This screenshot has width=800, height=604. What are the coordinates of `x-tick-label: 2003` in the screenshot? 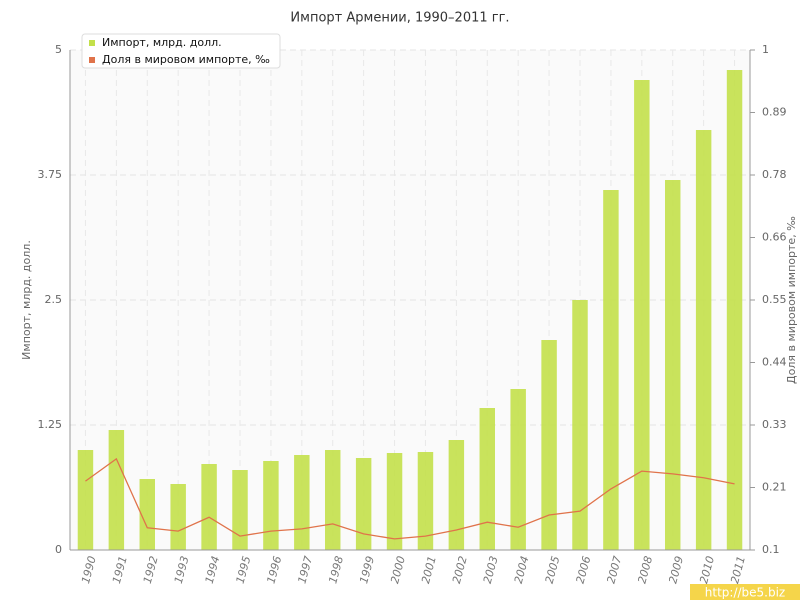 It's located at (491, 570).